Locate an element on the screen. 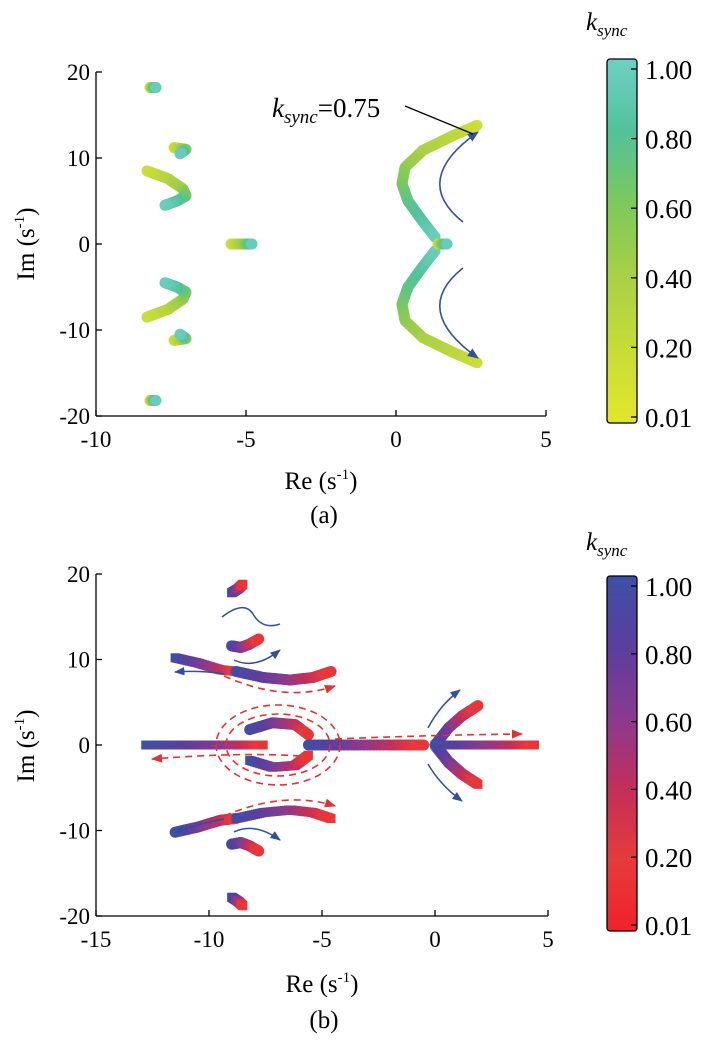 The height and width of the screenshot is (1041, 703). colorbar-a-title: ksync is located at coordinates (607, 24).